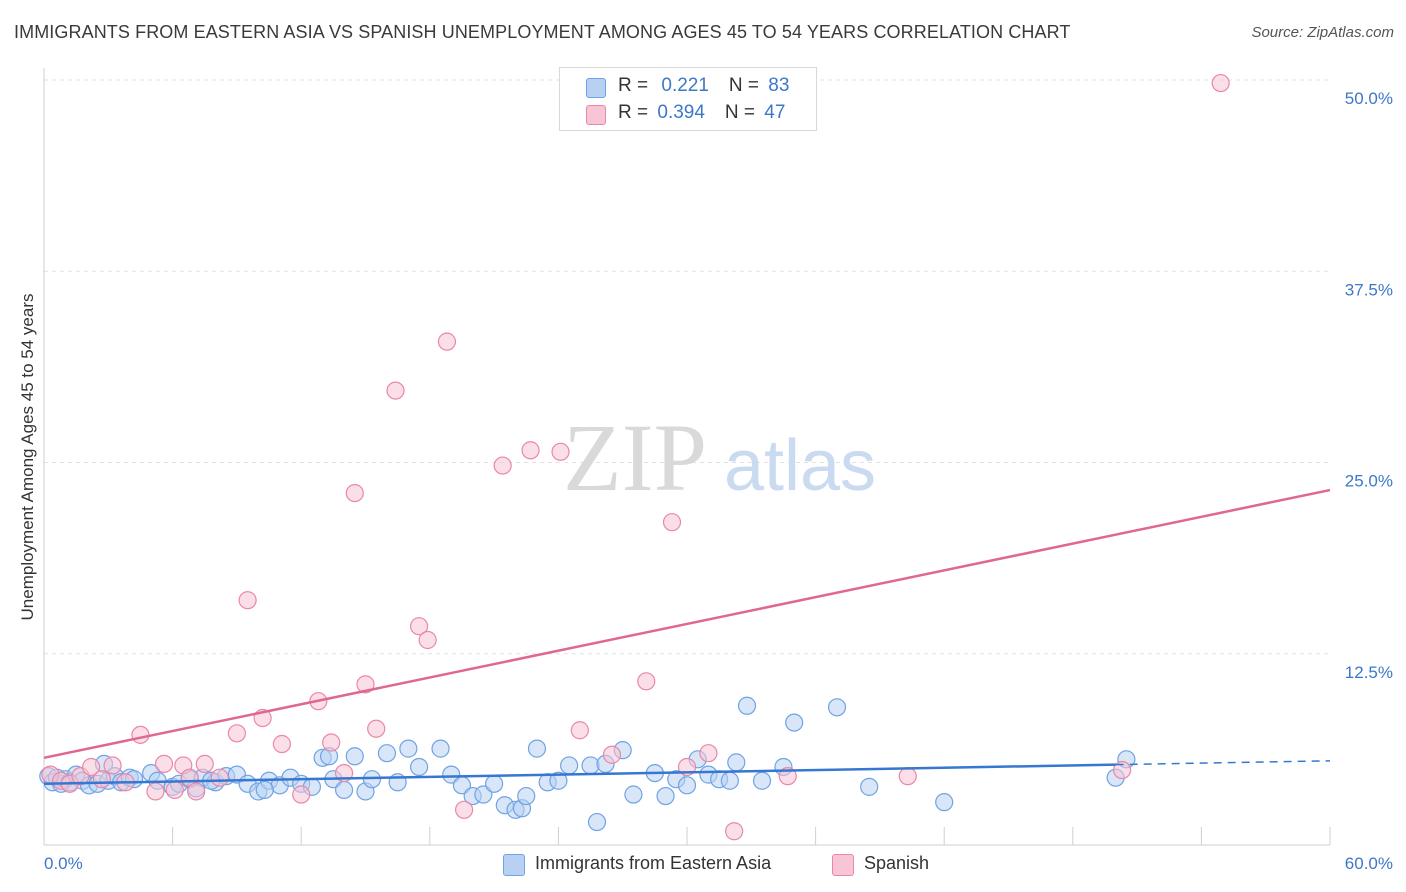 The height and width of the screenshot is (892, 1406). What do you see at coordinates (653, 863) in the screenshot?
I see `legend-label: Immigrants from Eastern Asia` at bounding box center [653, 863].